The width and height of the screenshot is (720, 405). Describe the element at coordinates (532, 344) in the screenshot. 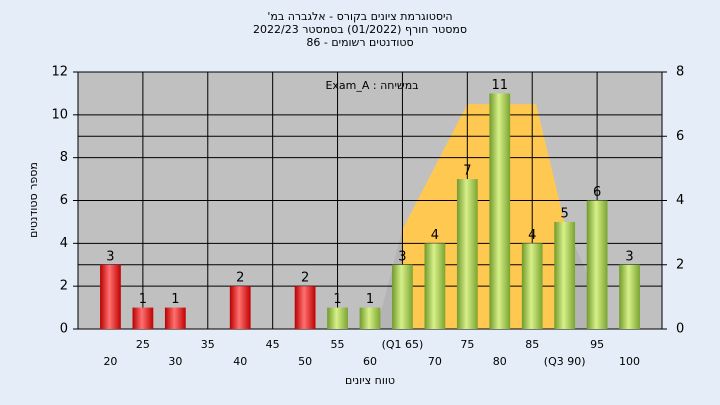

I see `x-tick-label: 85` at that location.